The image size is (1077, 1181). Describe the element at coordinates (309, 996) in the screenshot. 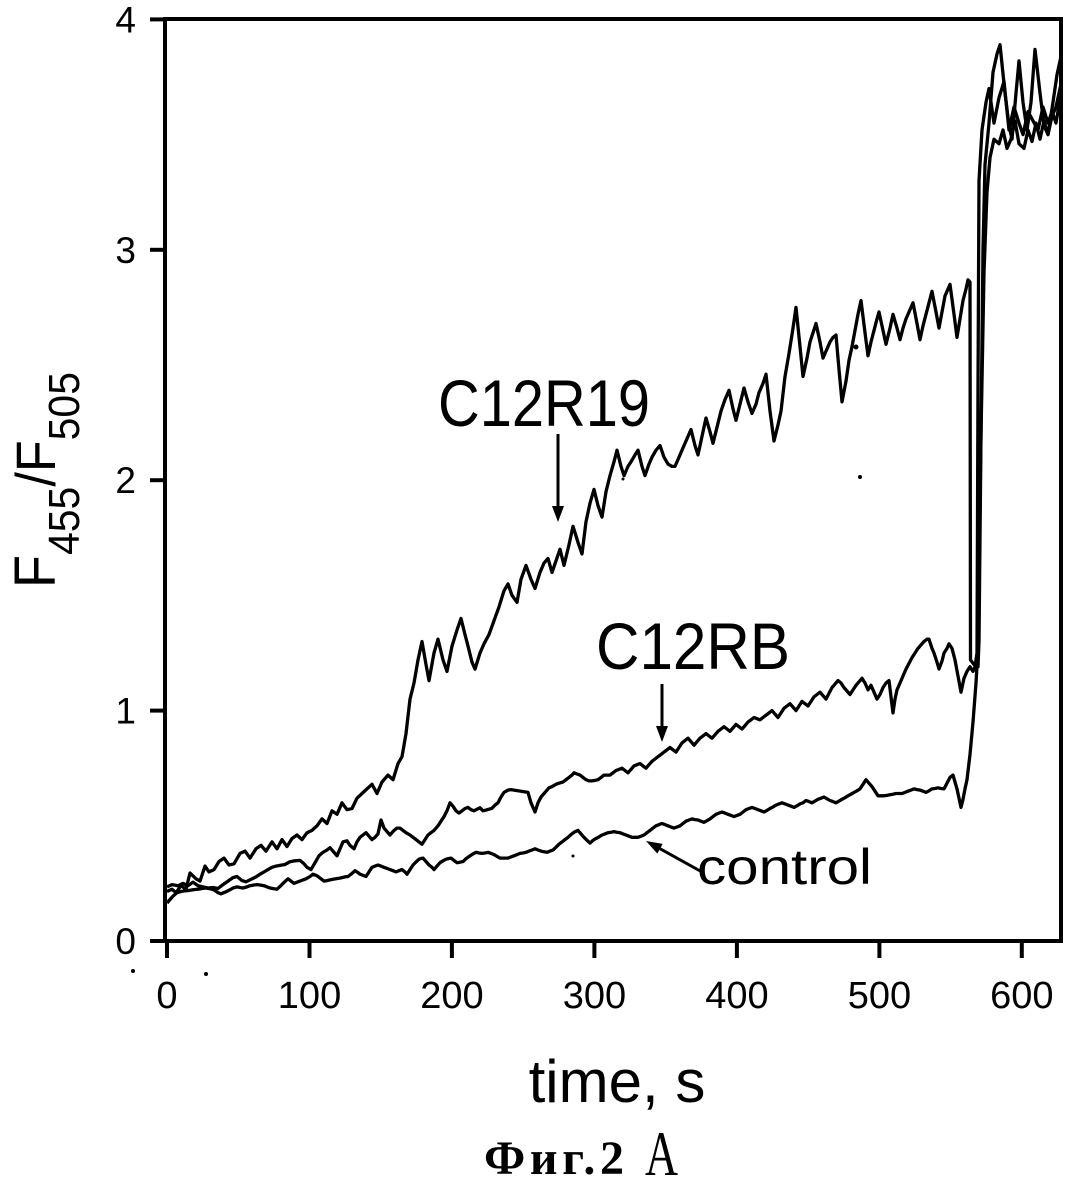

I see `svg-text: 100` at that location.